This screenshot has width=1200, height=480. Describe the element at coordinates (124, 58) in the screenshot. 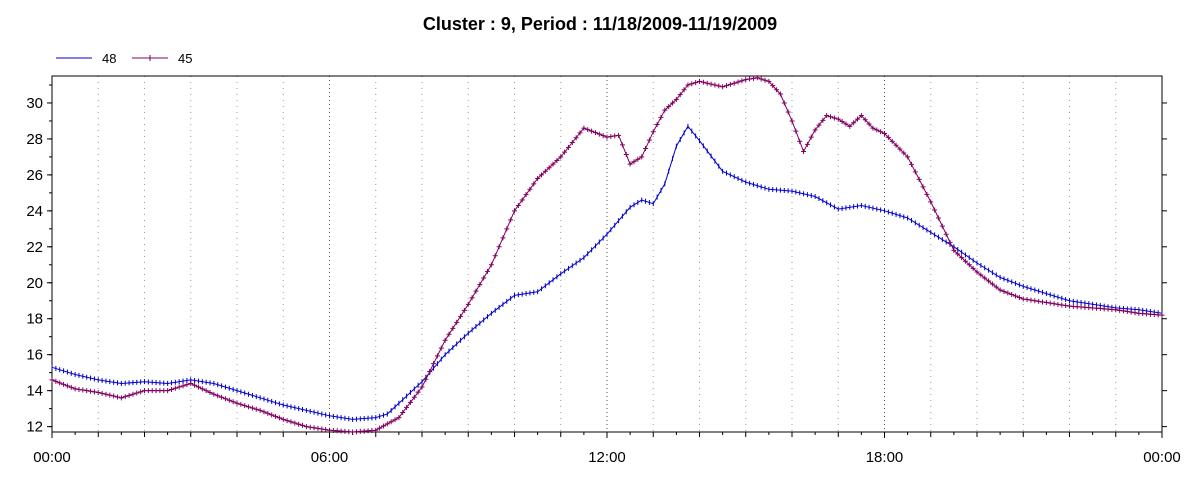

I see `legend: 48 45` at that location.